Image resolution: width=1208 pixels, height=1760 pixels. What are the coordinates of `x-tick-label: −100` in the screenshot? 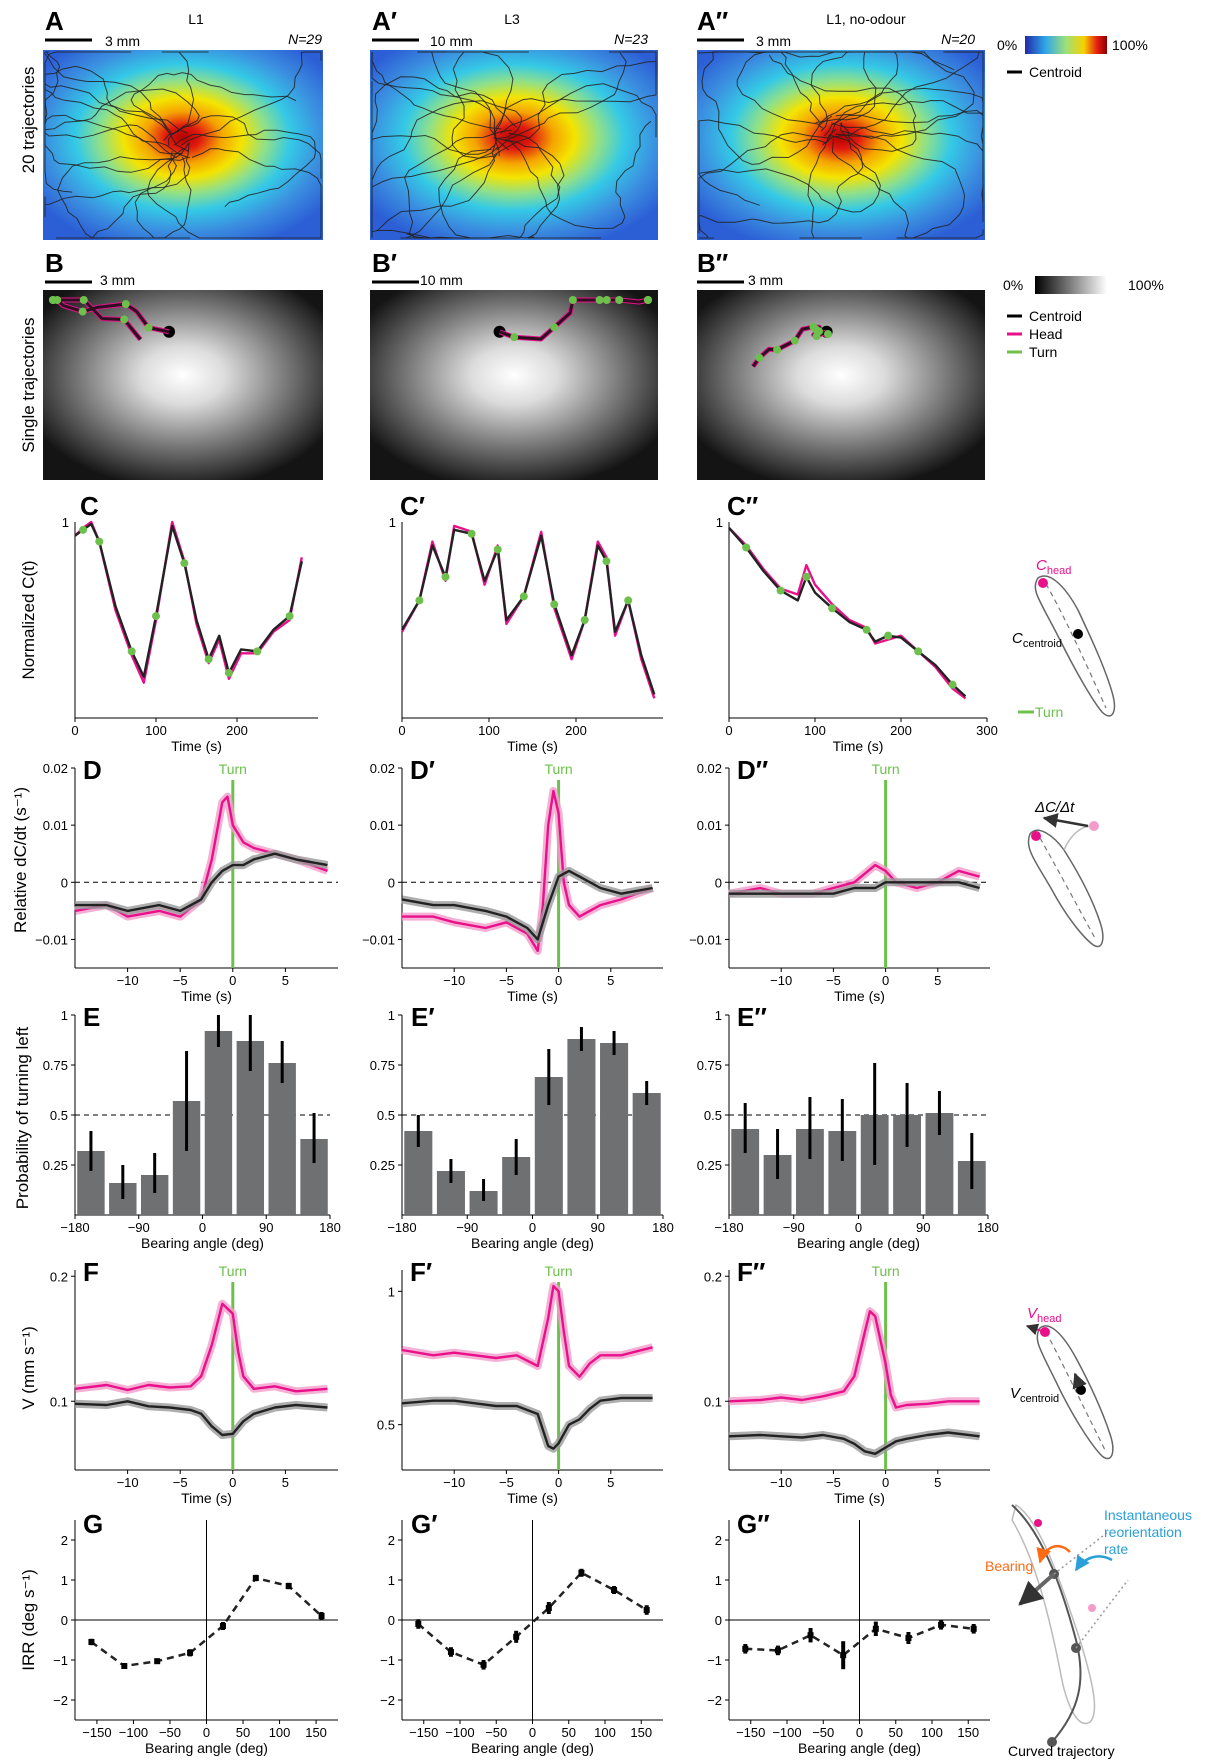 It's located at (786, 1732).